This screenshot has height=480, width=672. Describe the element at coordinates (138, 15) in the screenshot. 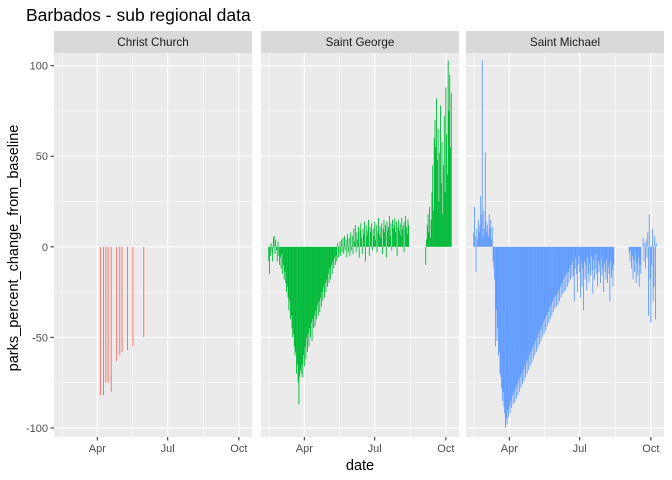

I see `chart-title: Barbados - sub regional data` at that location.